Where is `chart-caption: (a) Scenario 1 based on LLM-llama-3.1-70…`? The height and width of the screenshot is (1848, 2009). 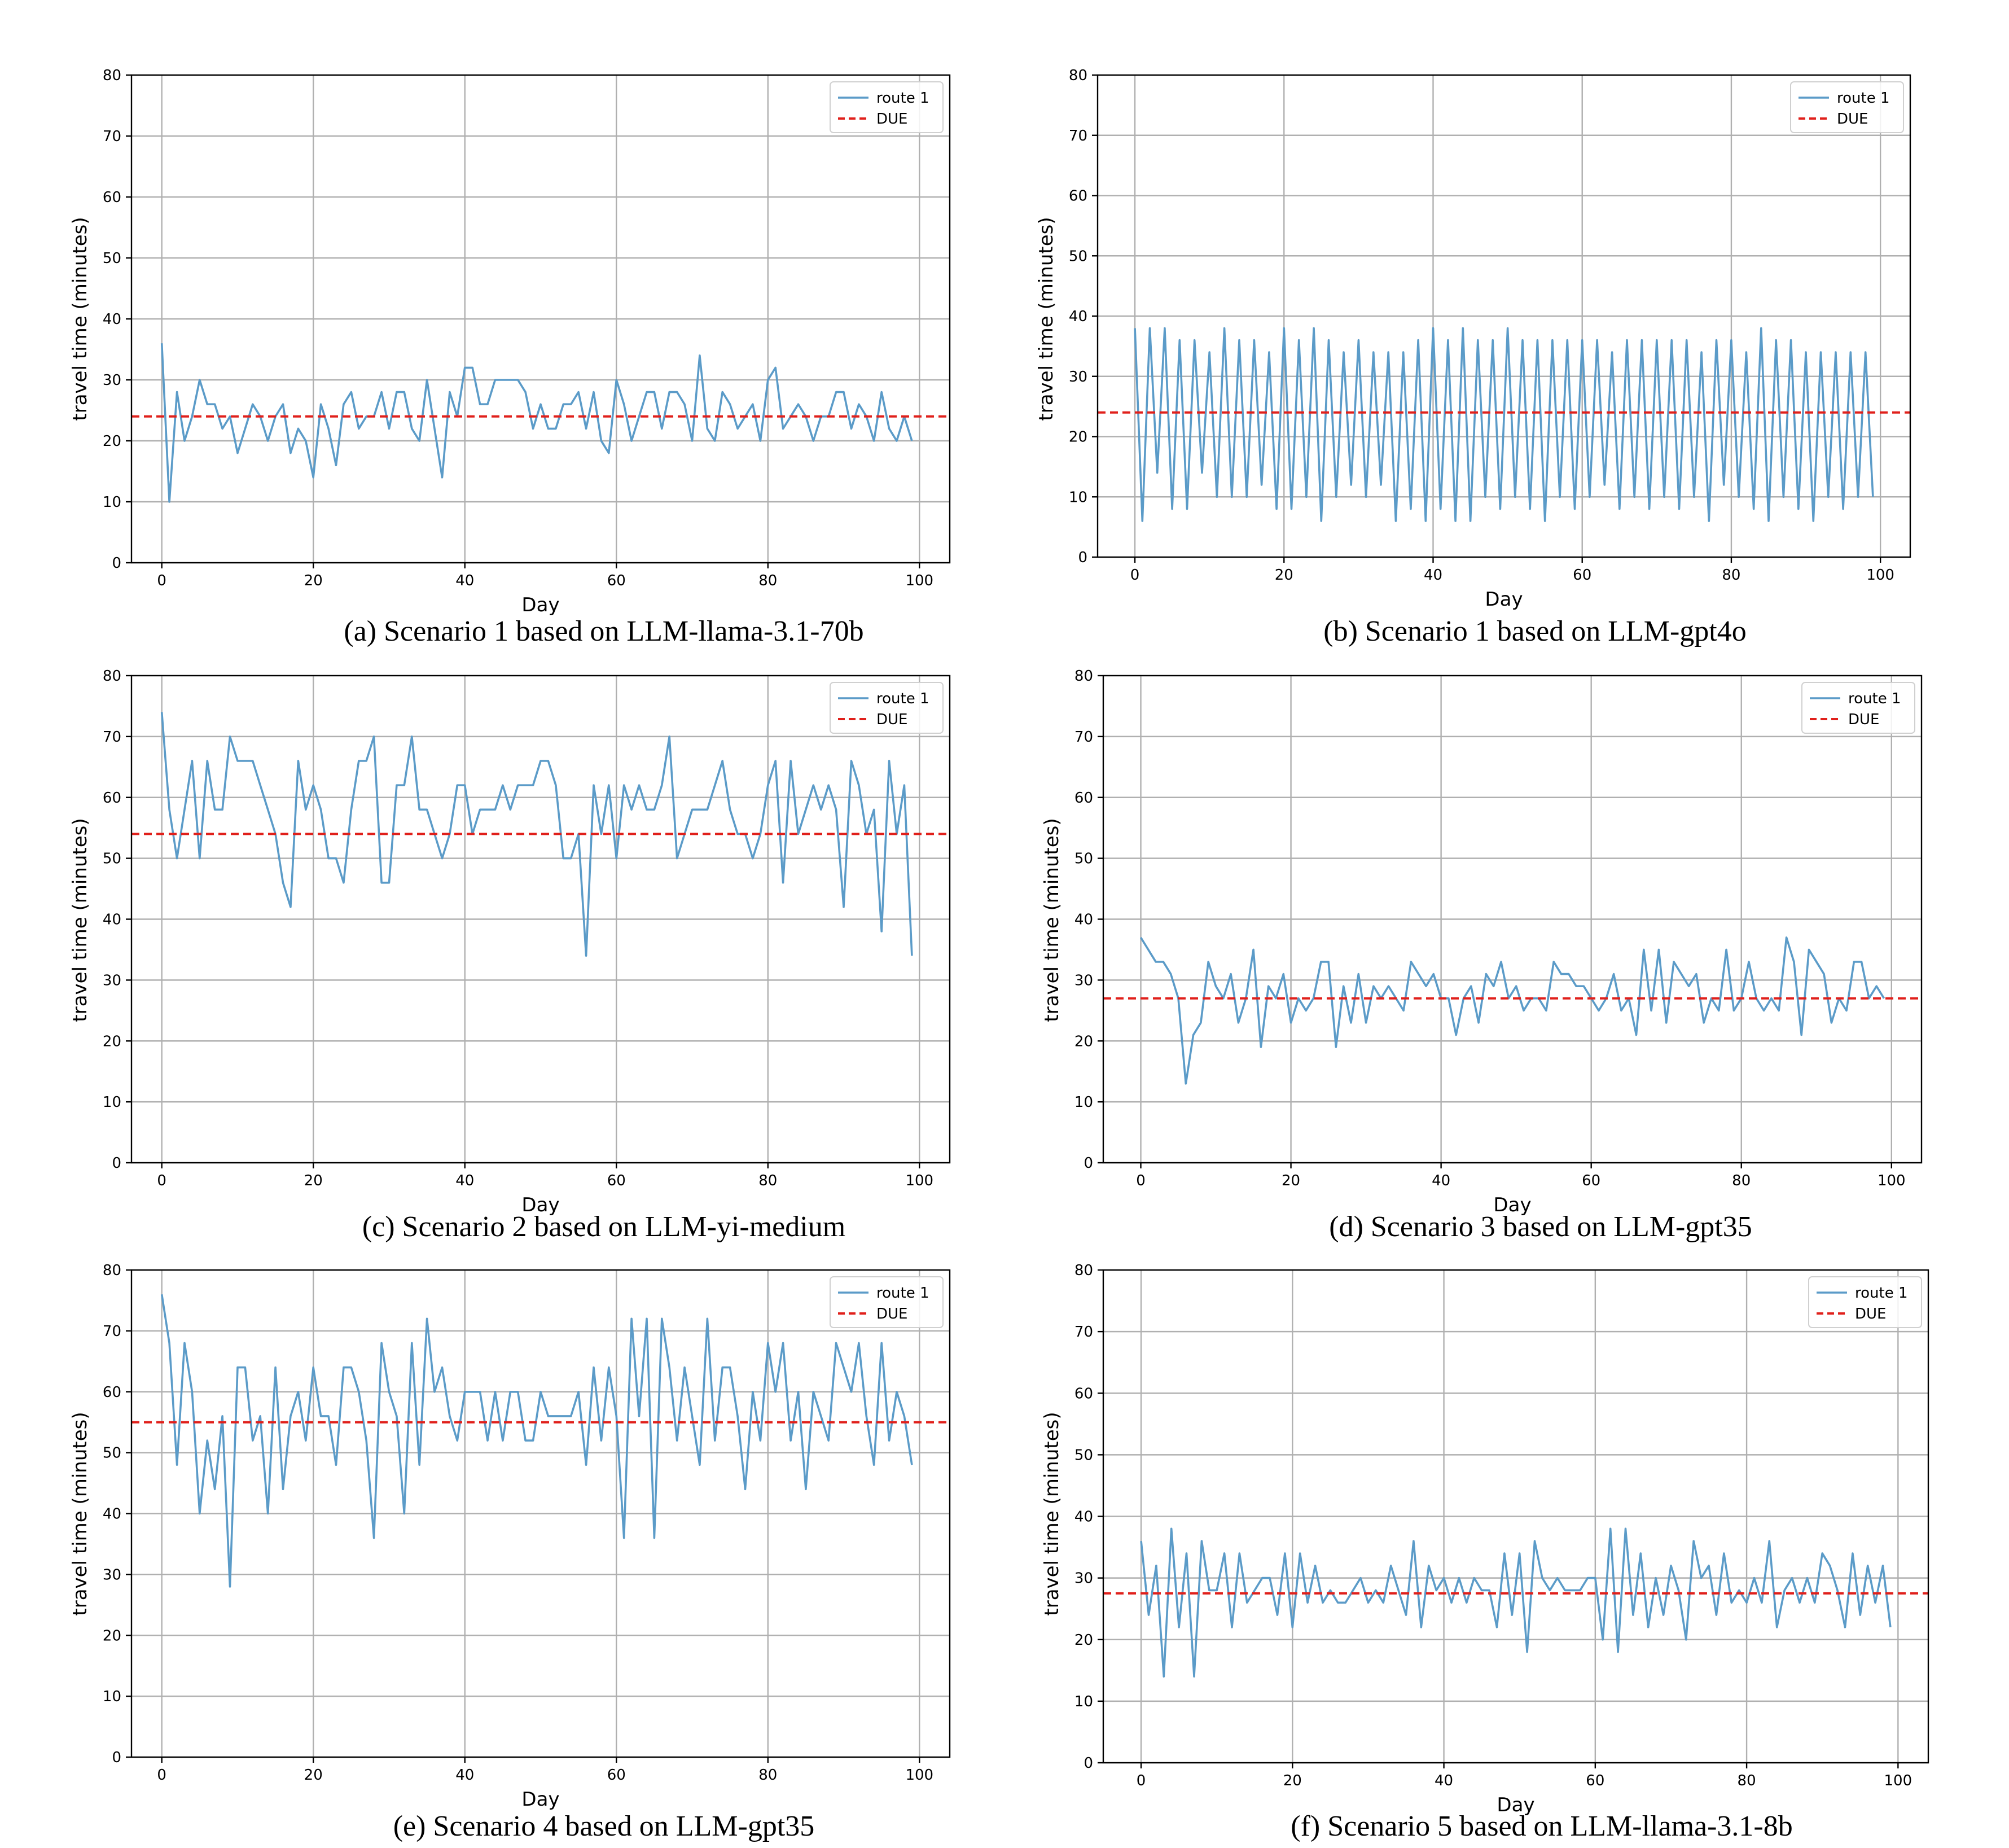 chart-caption: (a) Scenario 1 based on LLM-llama-3.1-70… is located at coordinates (603, 631).